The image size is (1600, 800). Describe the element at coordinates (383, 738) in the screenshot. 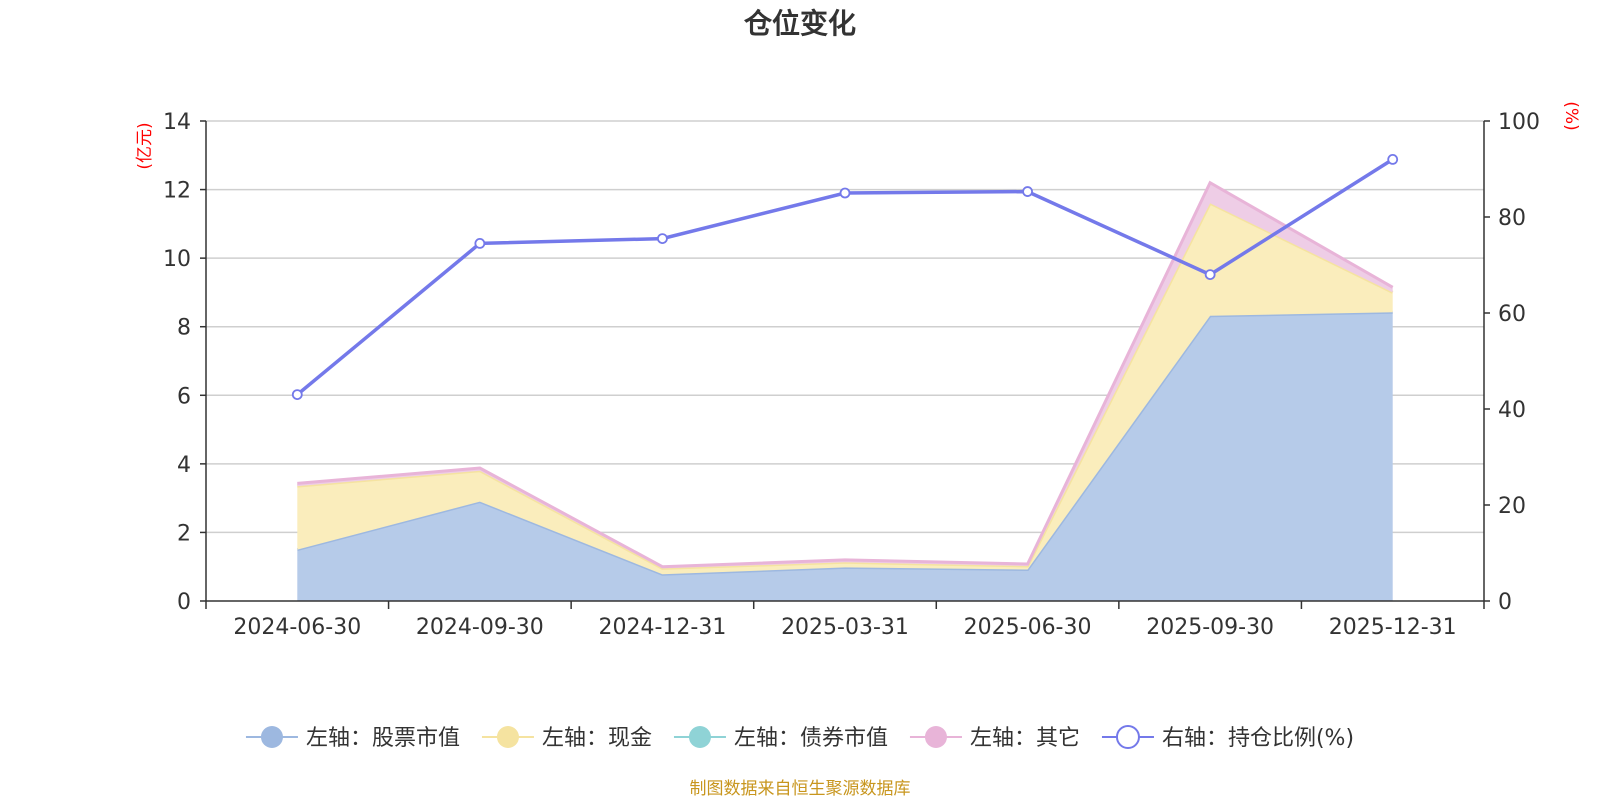

I see `legend-label: 左轴：股票市值` at that location.